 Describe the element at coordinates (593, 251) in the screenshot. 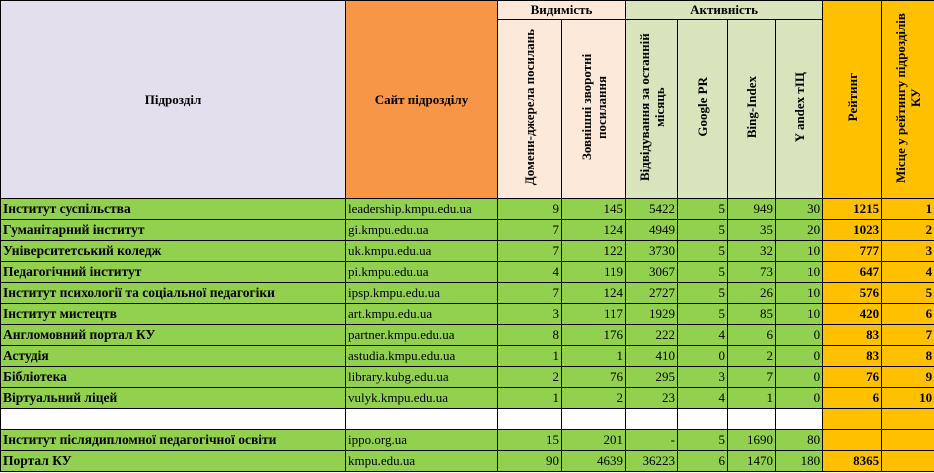

I see `cell-backlinks: 122` at that location.